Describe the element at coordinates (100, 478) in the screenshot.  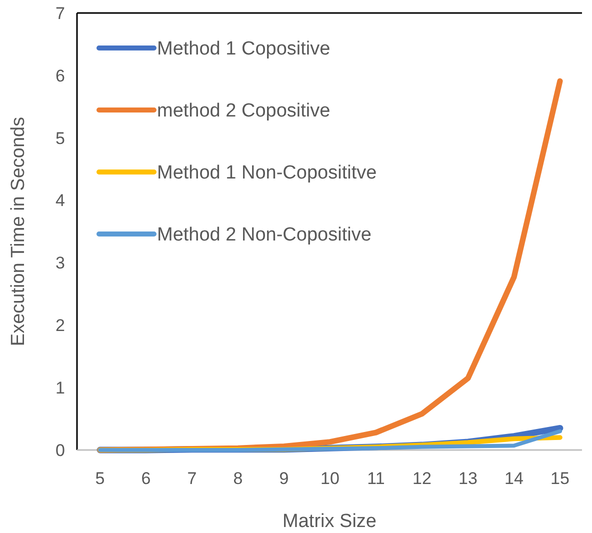
I see `x-tick-label: 5` at that location.